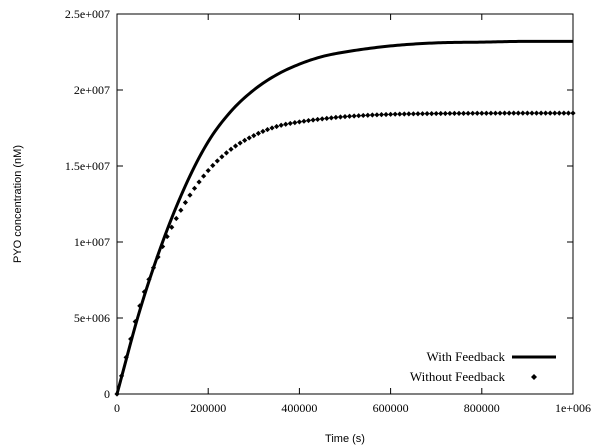 Image resolution: width=600 pixels, height=447 pixels. I want to click on x-tick-label: 600000, so click(391, 408).